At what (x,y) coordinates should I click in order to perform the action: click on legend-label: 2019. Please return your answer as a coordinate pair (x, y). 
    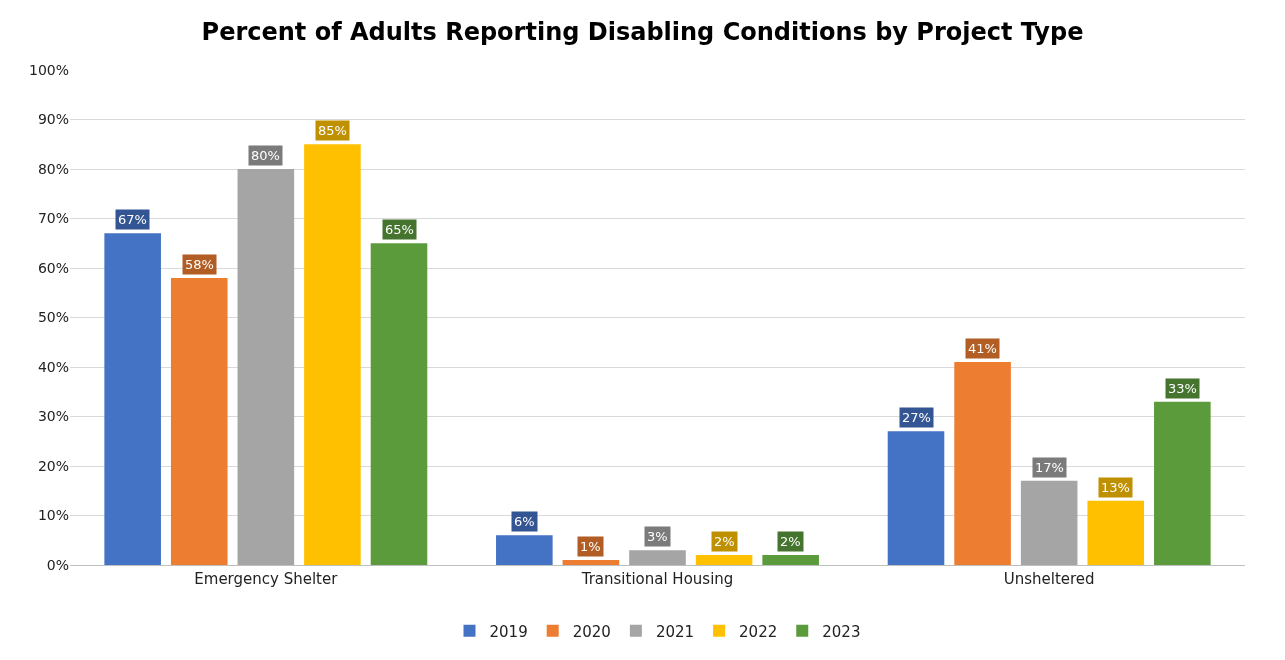
    Looking at the image, I should click on (508, 631).